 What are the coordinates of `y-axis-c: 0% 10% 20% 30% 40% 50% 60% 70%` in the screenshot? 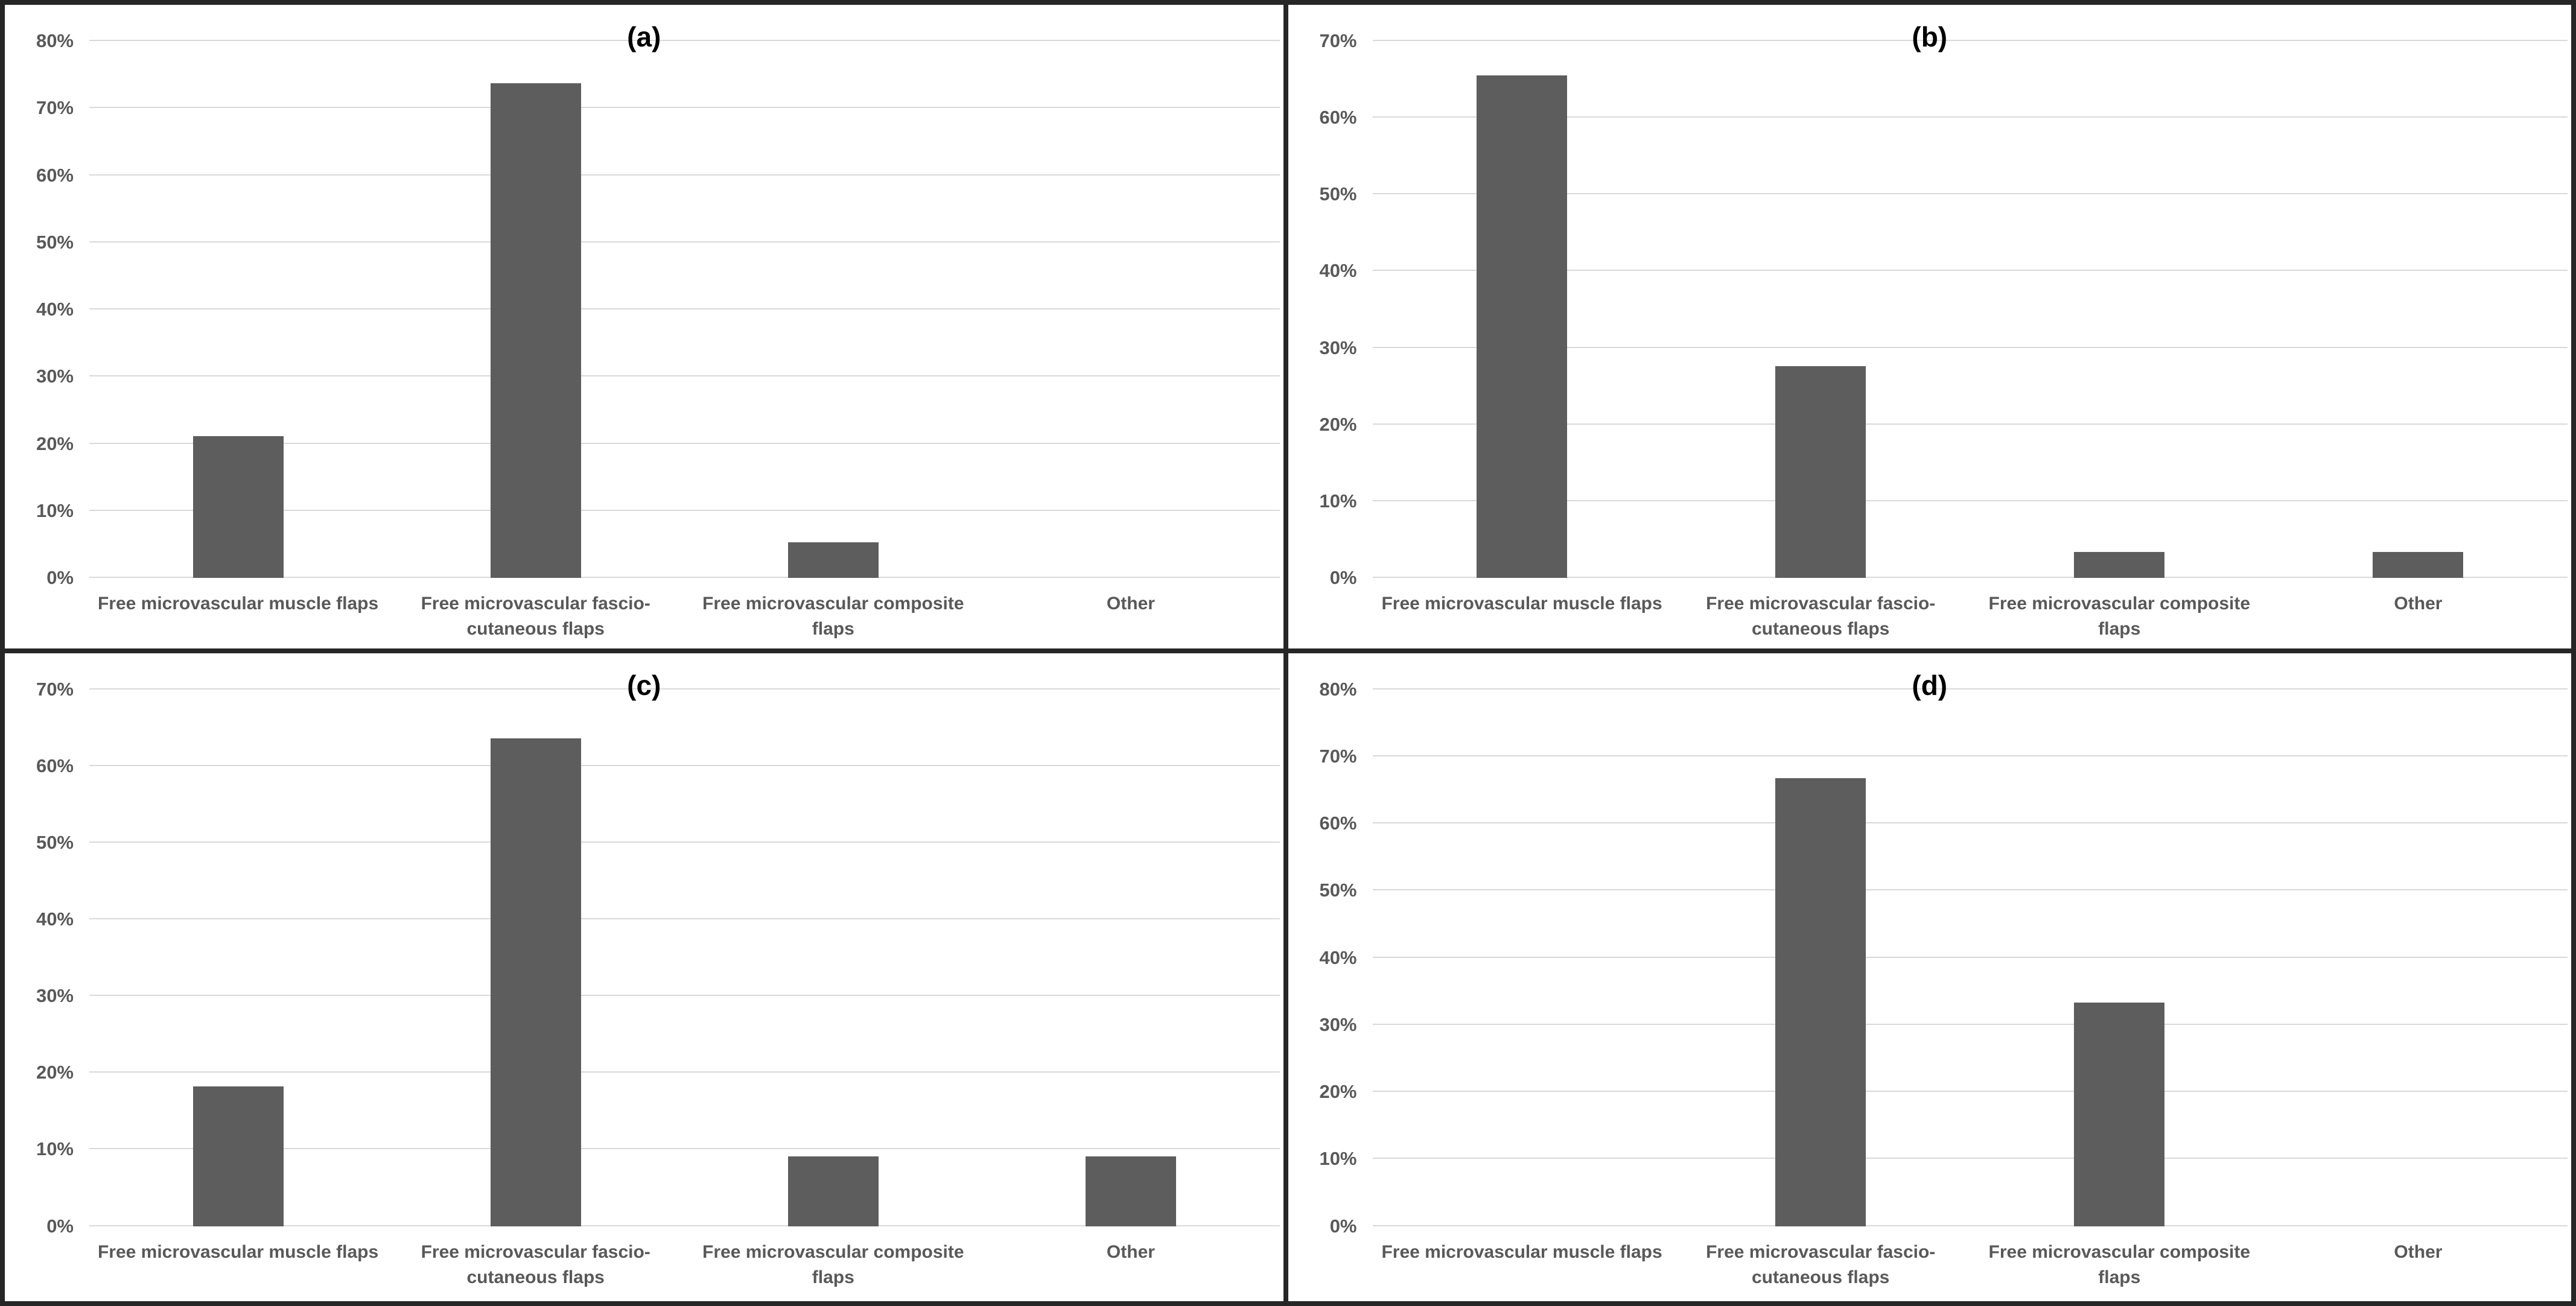 It's located at (43, 958).